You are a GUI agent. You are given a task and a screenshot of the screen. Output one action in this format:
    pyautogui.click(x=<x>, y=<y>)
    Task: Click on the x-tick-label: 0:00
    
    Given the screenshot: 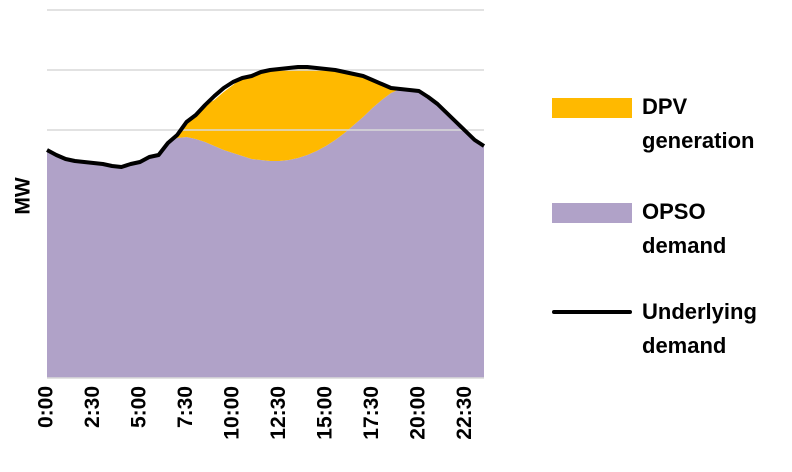 What is the action you would take?
    pyautogui.click(x=46, y=407)
    